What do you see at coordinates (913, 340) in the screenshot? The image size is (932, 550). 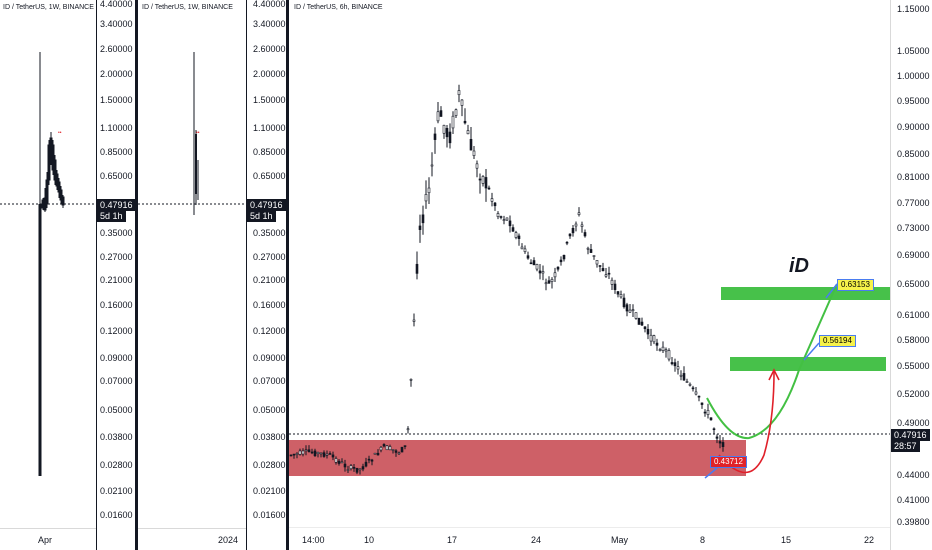 I see `pane3-tick: 0.58000` at bounding box center [913, 340].